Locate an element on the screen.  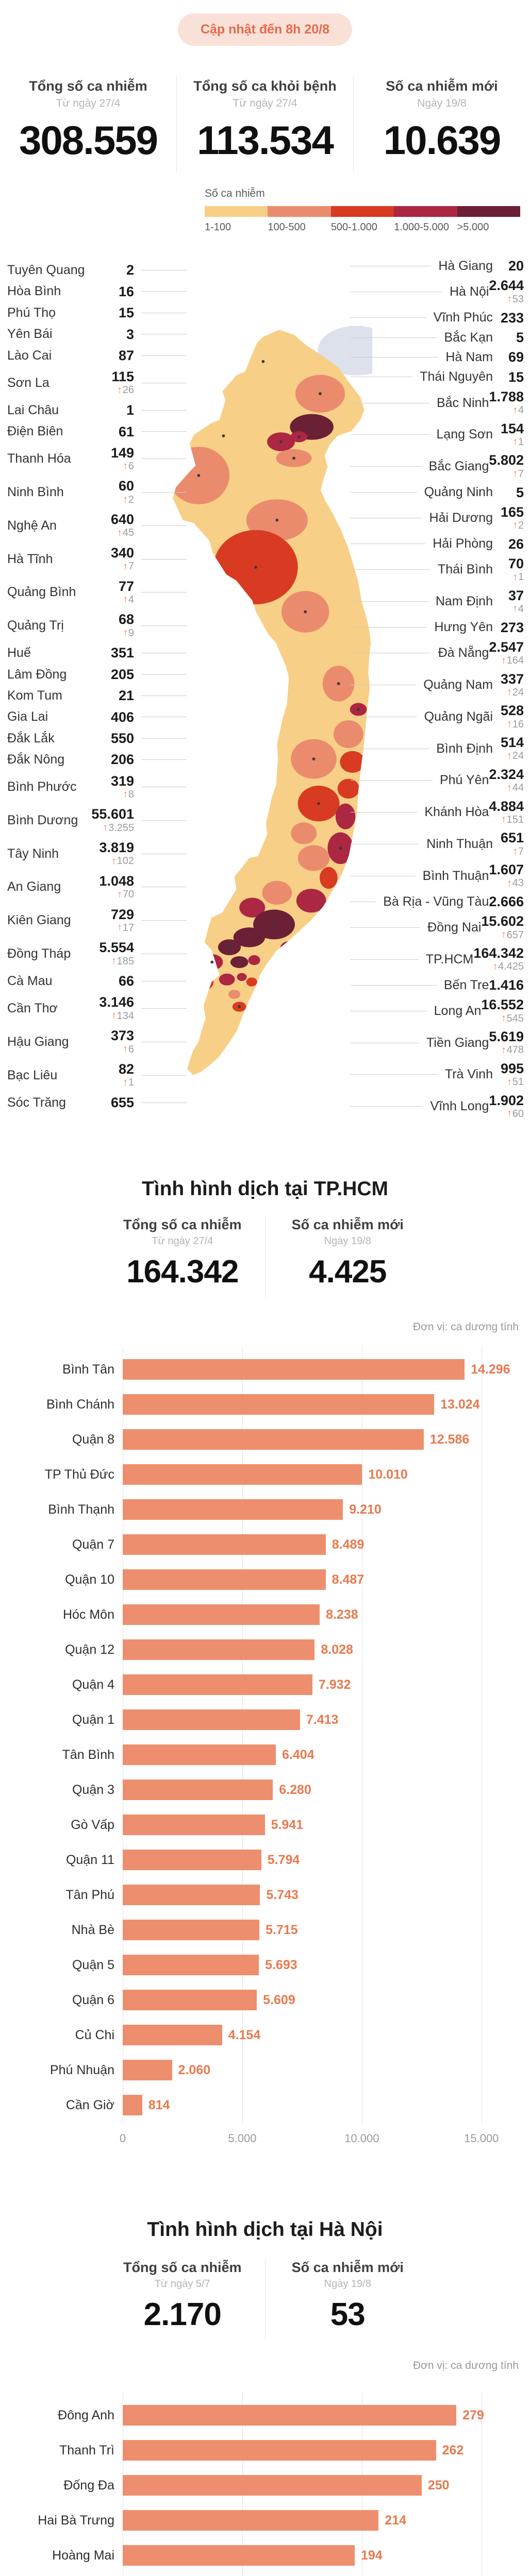
province-cases-group: 514 ↑ 24 is located at coordinates (508, 748).